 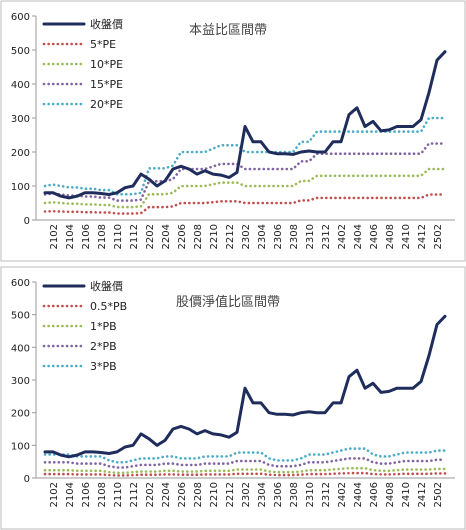 What do you see at coordinates (103, 366) in the screenshot?
I see `legend-label: 3*PB` at bounding box center [103, 366].